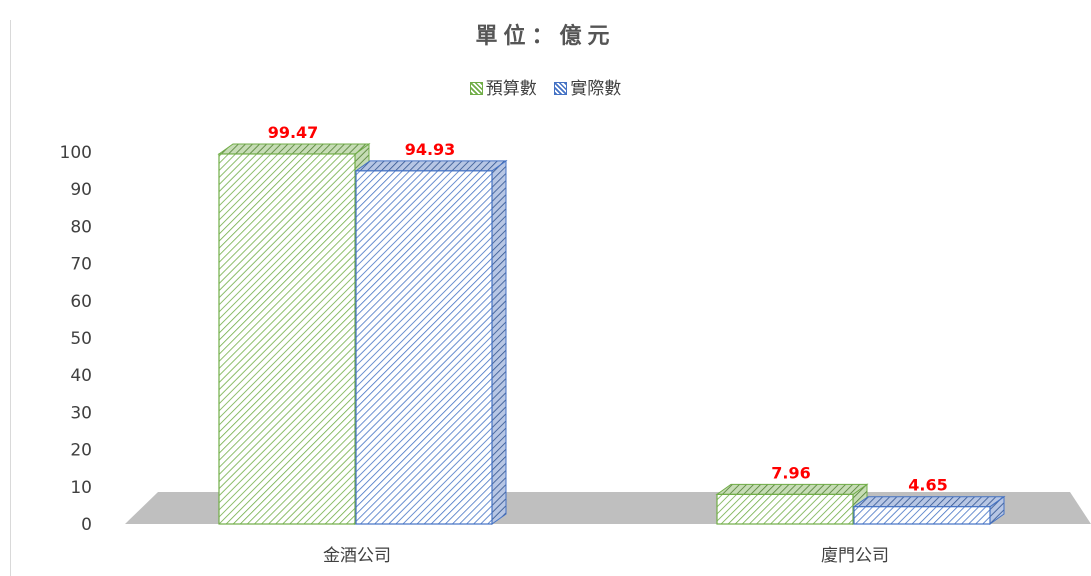 This screenshot has height=576, width=1091. Describe the element at coordinates (545, 86) in the screenshot. I see `legend: 預算數 實際數` at that location.